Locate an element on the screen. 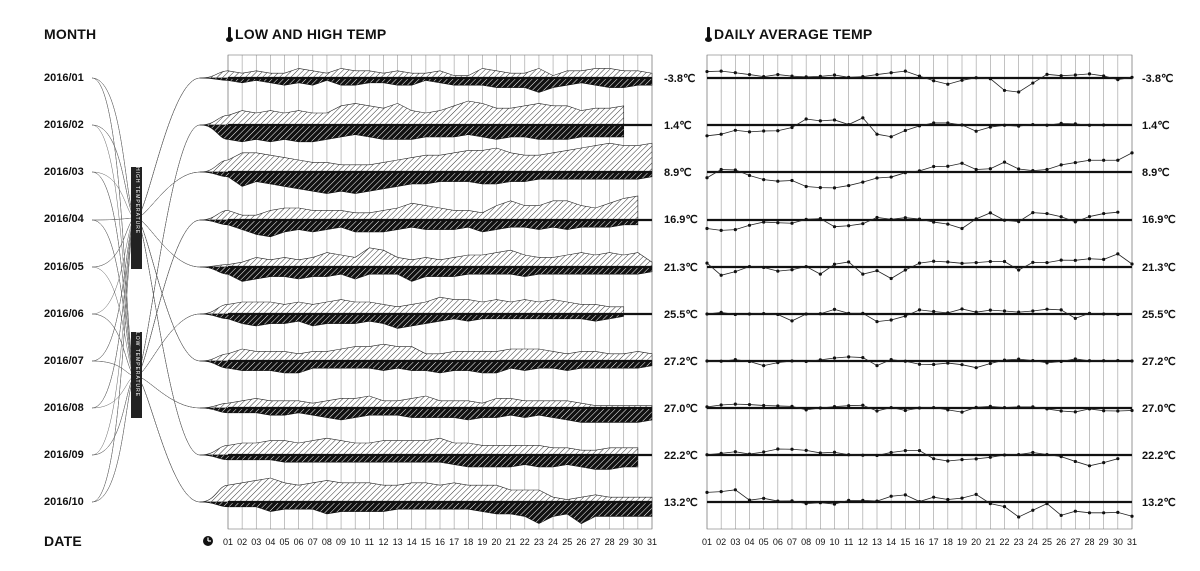  avg-label-right: 16.9℃ is located at coordinates (1159, 220).